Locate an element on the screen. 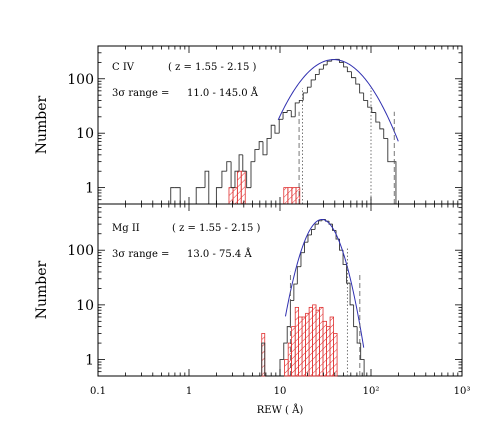  mgii-redshift-label: ( z = 1.55 - 2.15 ) is located at coordinates (216, 228).